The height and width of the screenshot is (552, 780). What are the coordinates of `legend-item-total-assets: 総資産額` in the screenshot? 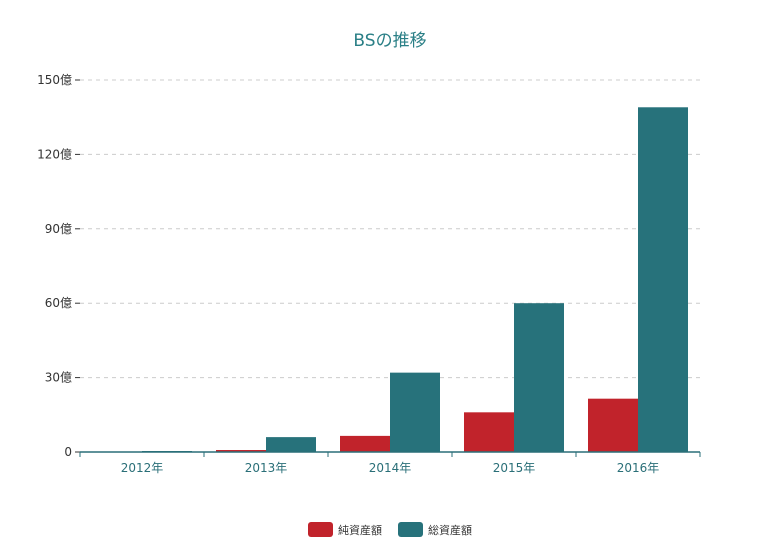 It's located at (435, 529).